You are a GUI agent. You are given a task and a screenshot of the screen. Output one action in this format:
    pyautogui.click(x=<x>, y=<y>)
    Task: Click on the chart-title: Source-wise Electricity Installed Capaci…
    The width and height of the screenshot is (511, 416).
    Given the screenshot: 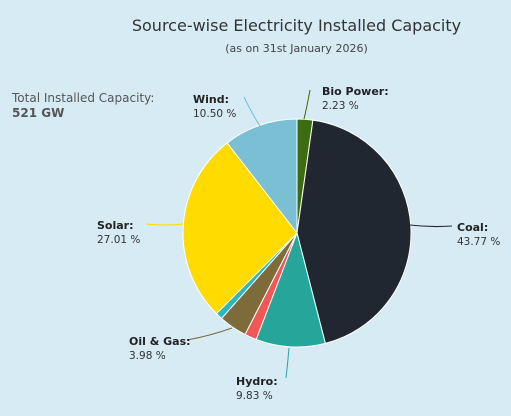 What is the action you would take?
    pyautogui.click(x=296, y=25)
    